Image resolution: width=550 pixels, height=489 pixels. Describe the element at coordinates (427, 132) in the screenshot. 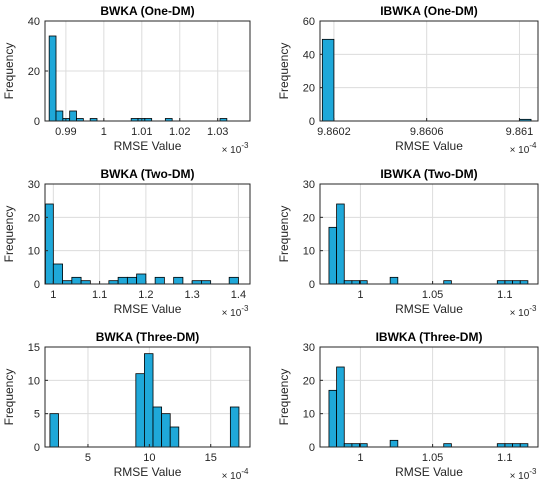

I see `x-tick-label: 9.8606` at that location.